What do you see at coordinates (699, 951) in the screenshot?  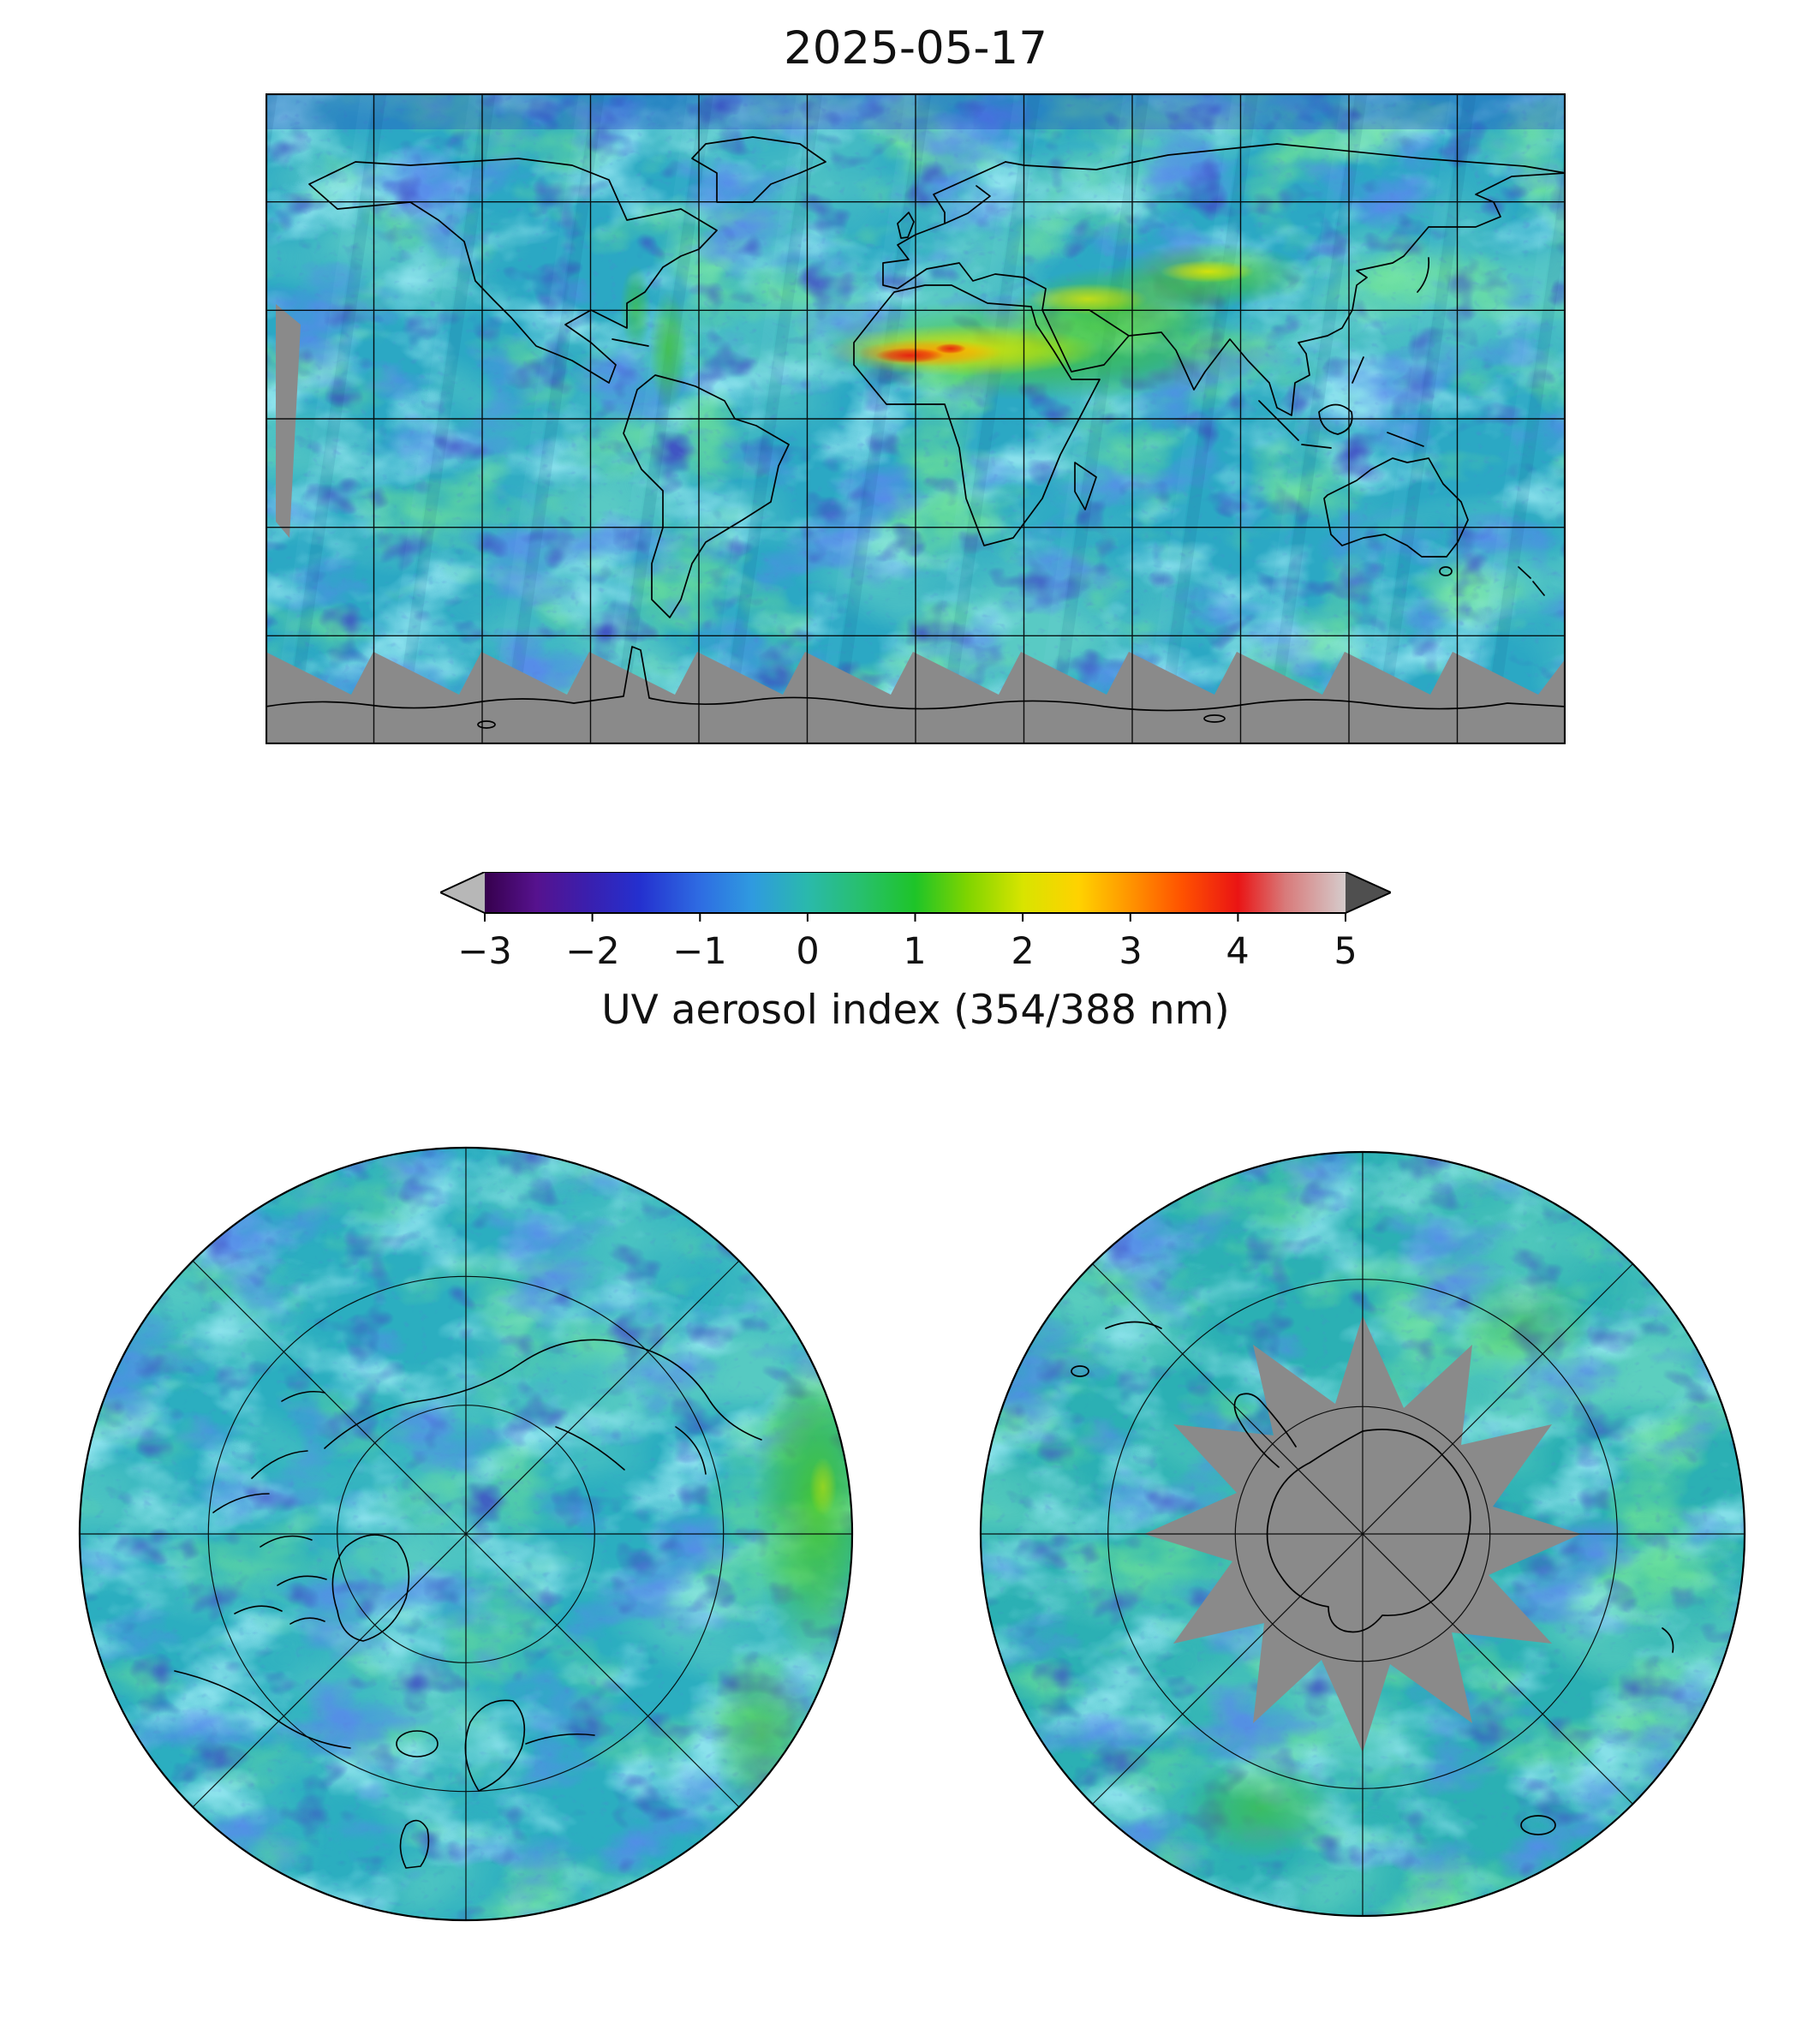 I see `colorbar-tick: −1` at bounding box center [699, 951].